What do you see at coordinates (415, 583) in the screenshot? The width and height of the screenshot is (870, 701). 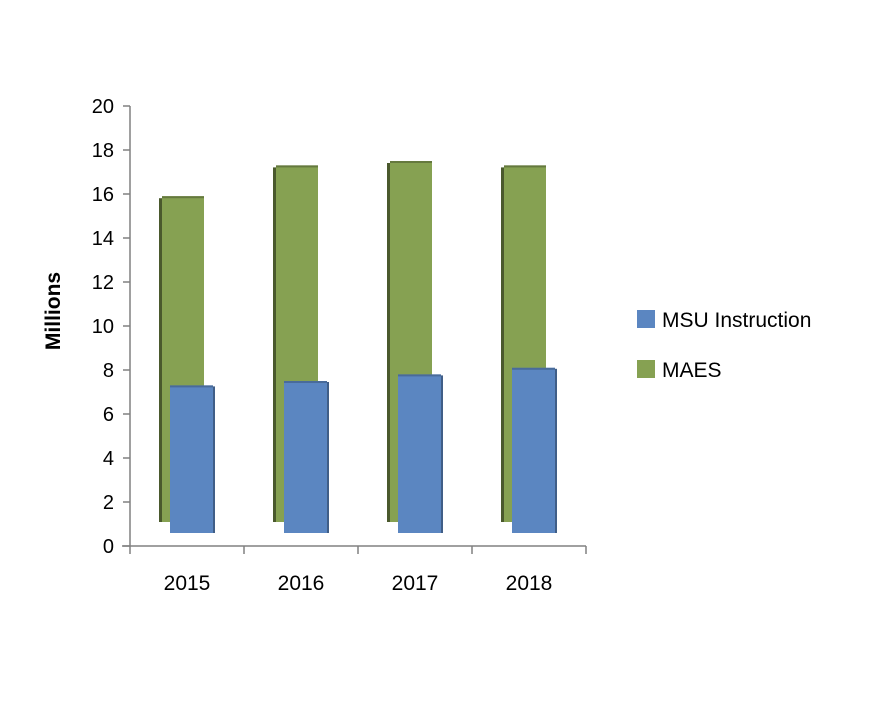 I see `x-tick-label: 2017` at bounding box center [415, 583].